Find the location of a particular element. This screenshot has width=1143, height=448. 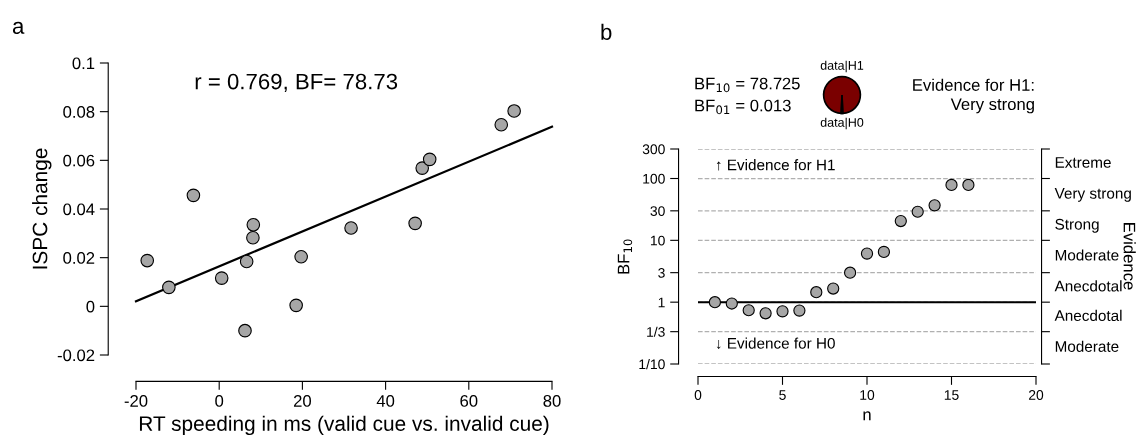

y-tick-label: 0.04 is located at coordinates (79, 209).